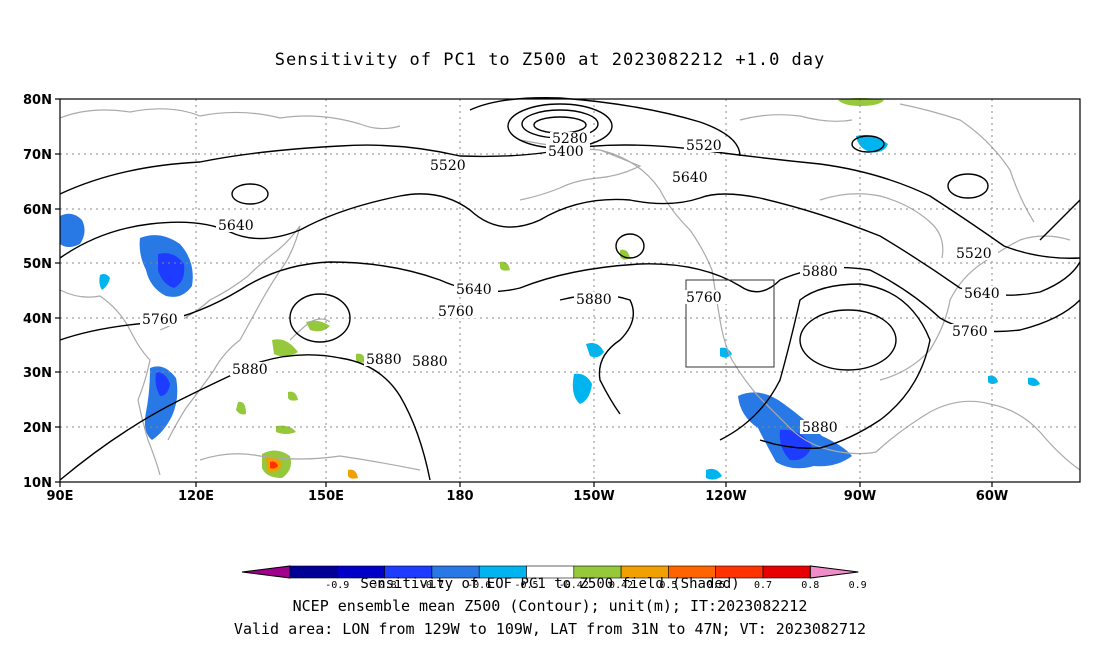 Image resolution: width=1100 pixels, height=650 pixels. I want to click on contour-low-hudson, so click(968, 186).